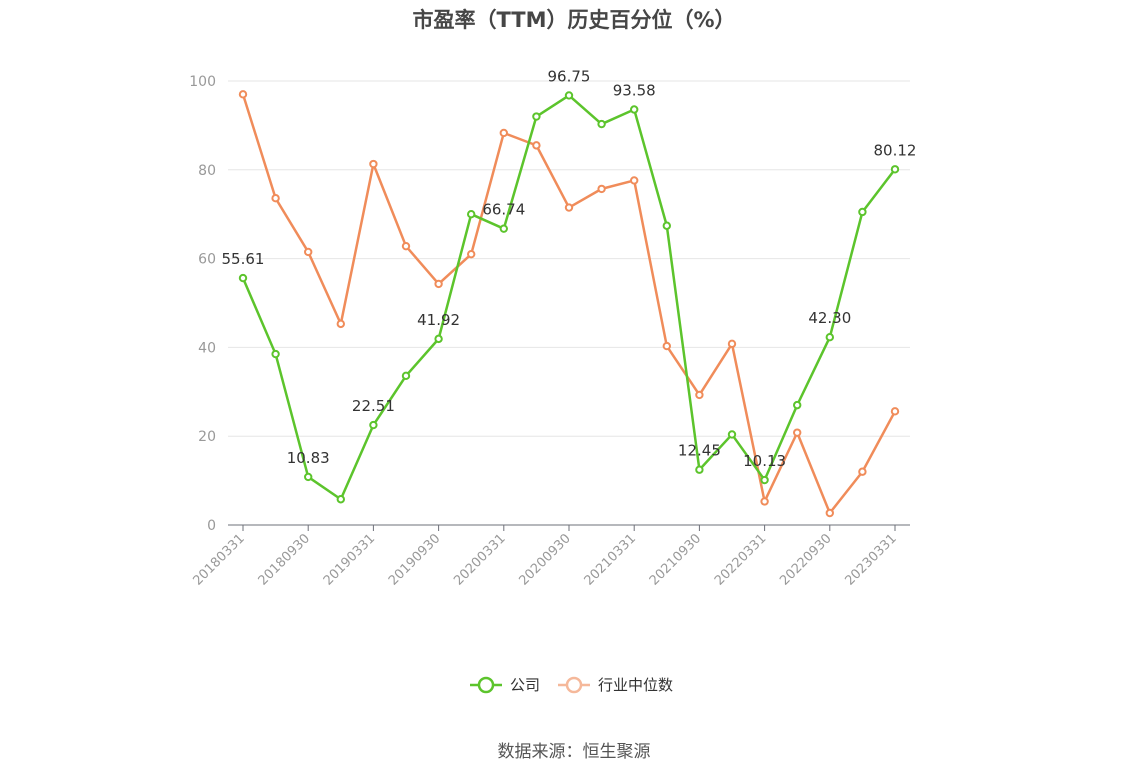 The width and height of the screenshot is (1148, 776). What do you see at coordinates (243, 259) in the screenshot?
I see `data-label: 55.61` at bounding box center [243, 259].